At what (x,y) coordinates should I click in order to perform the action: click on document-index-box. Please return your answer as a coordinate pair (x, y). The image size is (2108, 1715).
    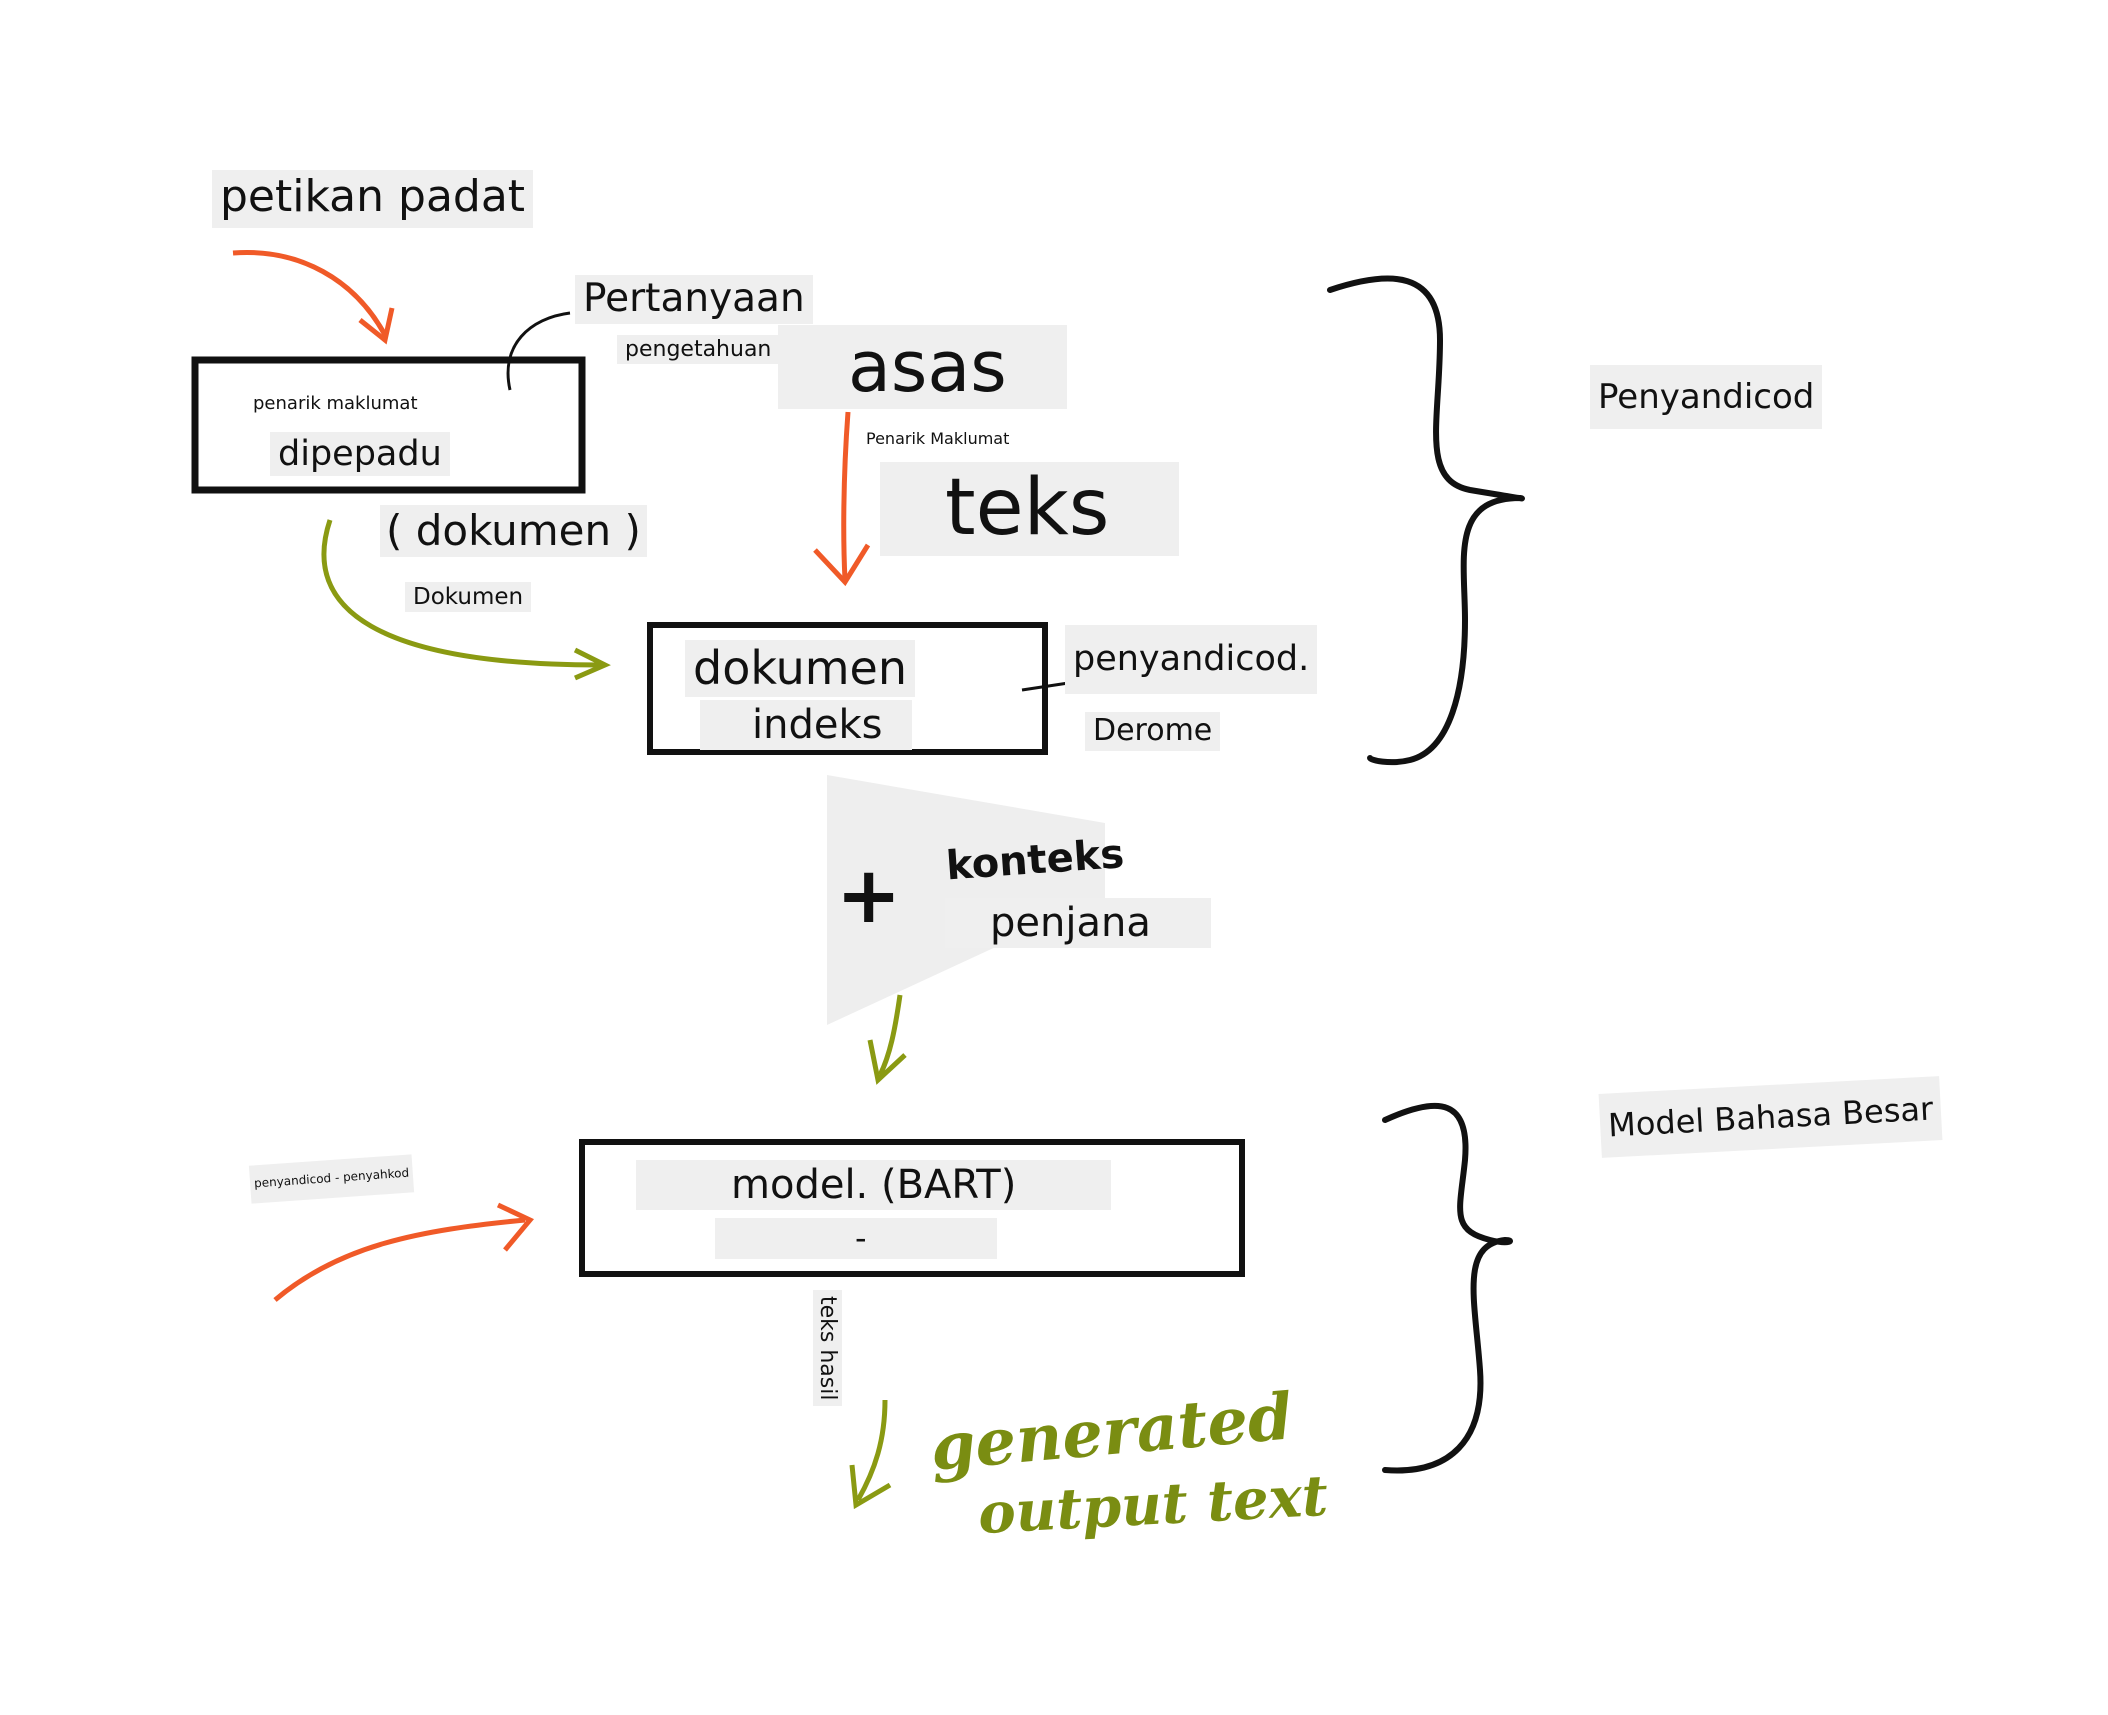
    Looking at the image, I should click on (847, 688).